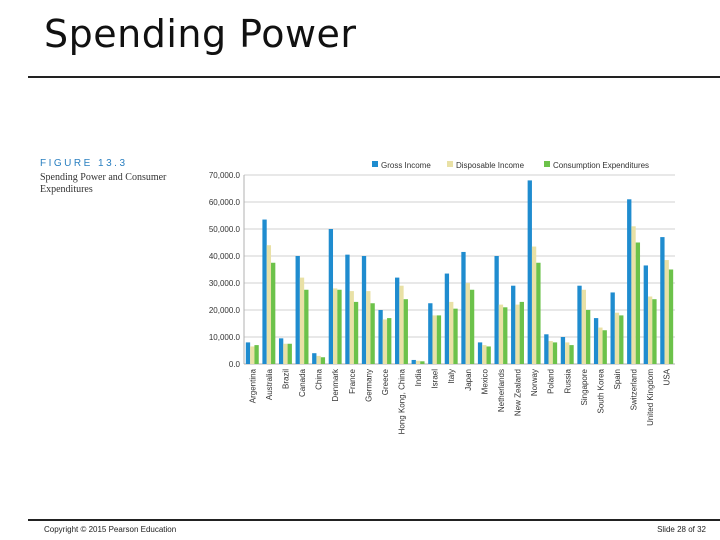 This screenshot has width=720, height=540. What do you see at coordinates (638, 303) in the screenshot?
I see `bar-switzerland-consumption-expenditures` at bounding box center [638, 303].